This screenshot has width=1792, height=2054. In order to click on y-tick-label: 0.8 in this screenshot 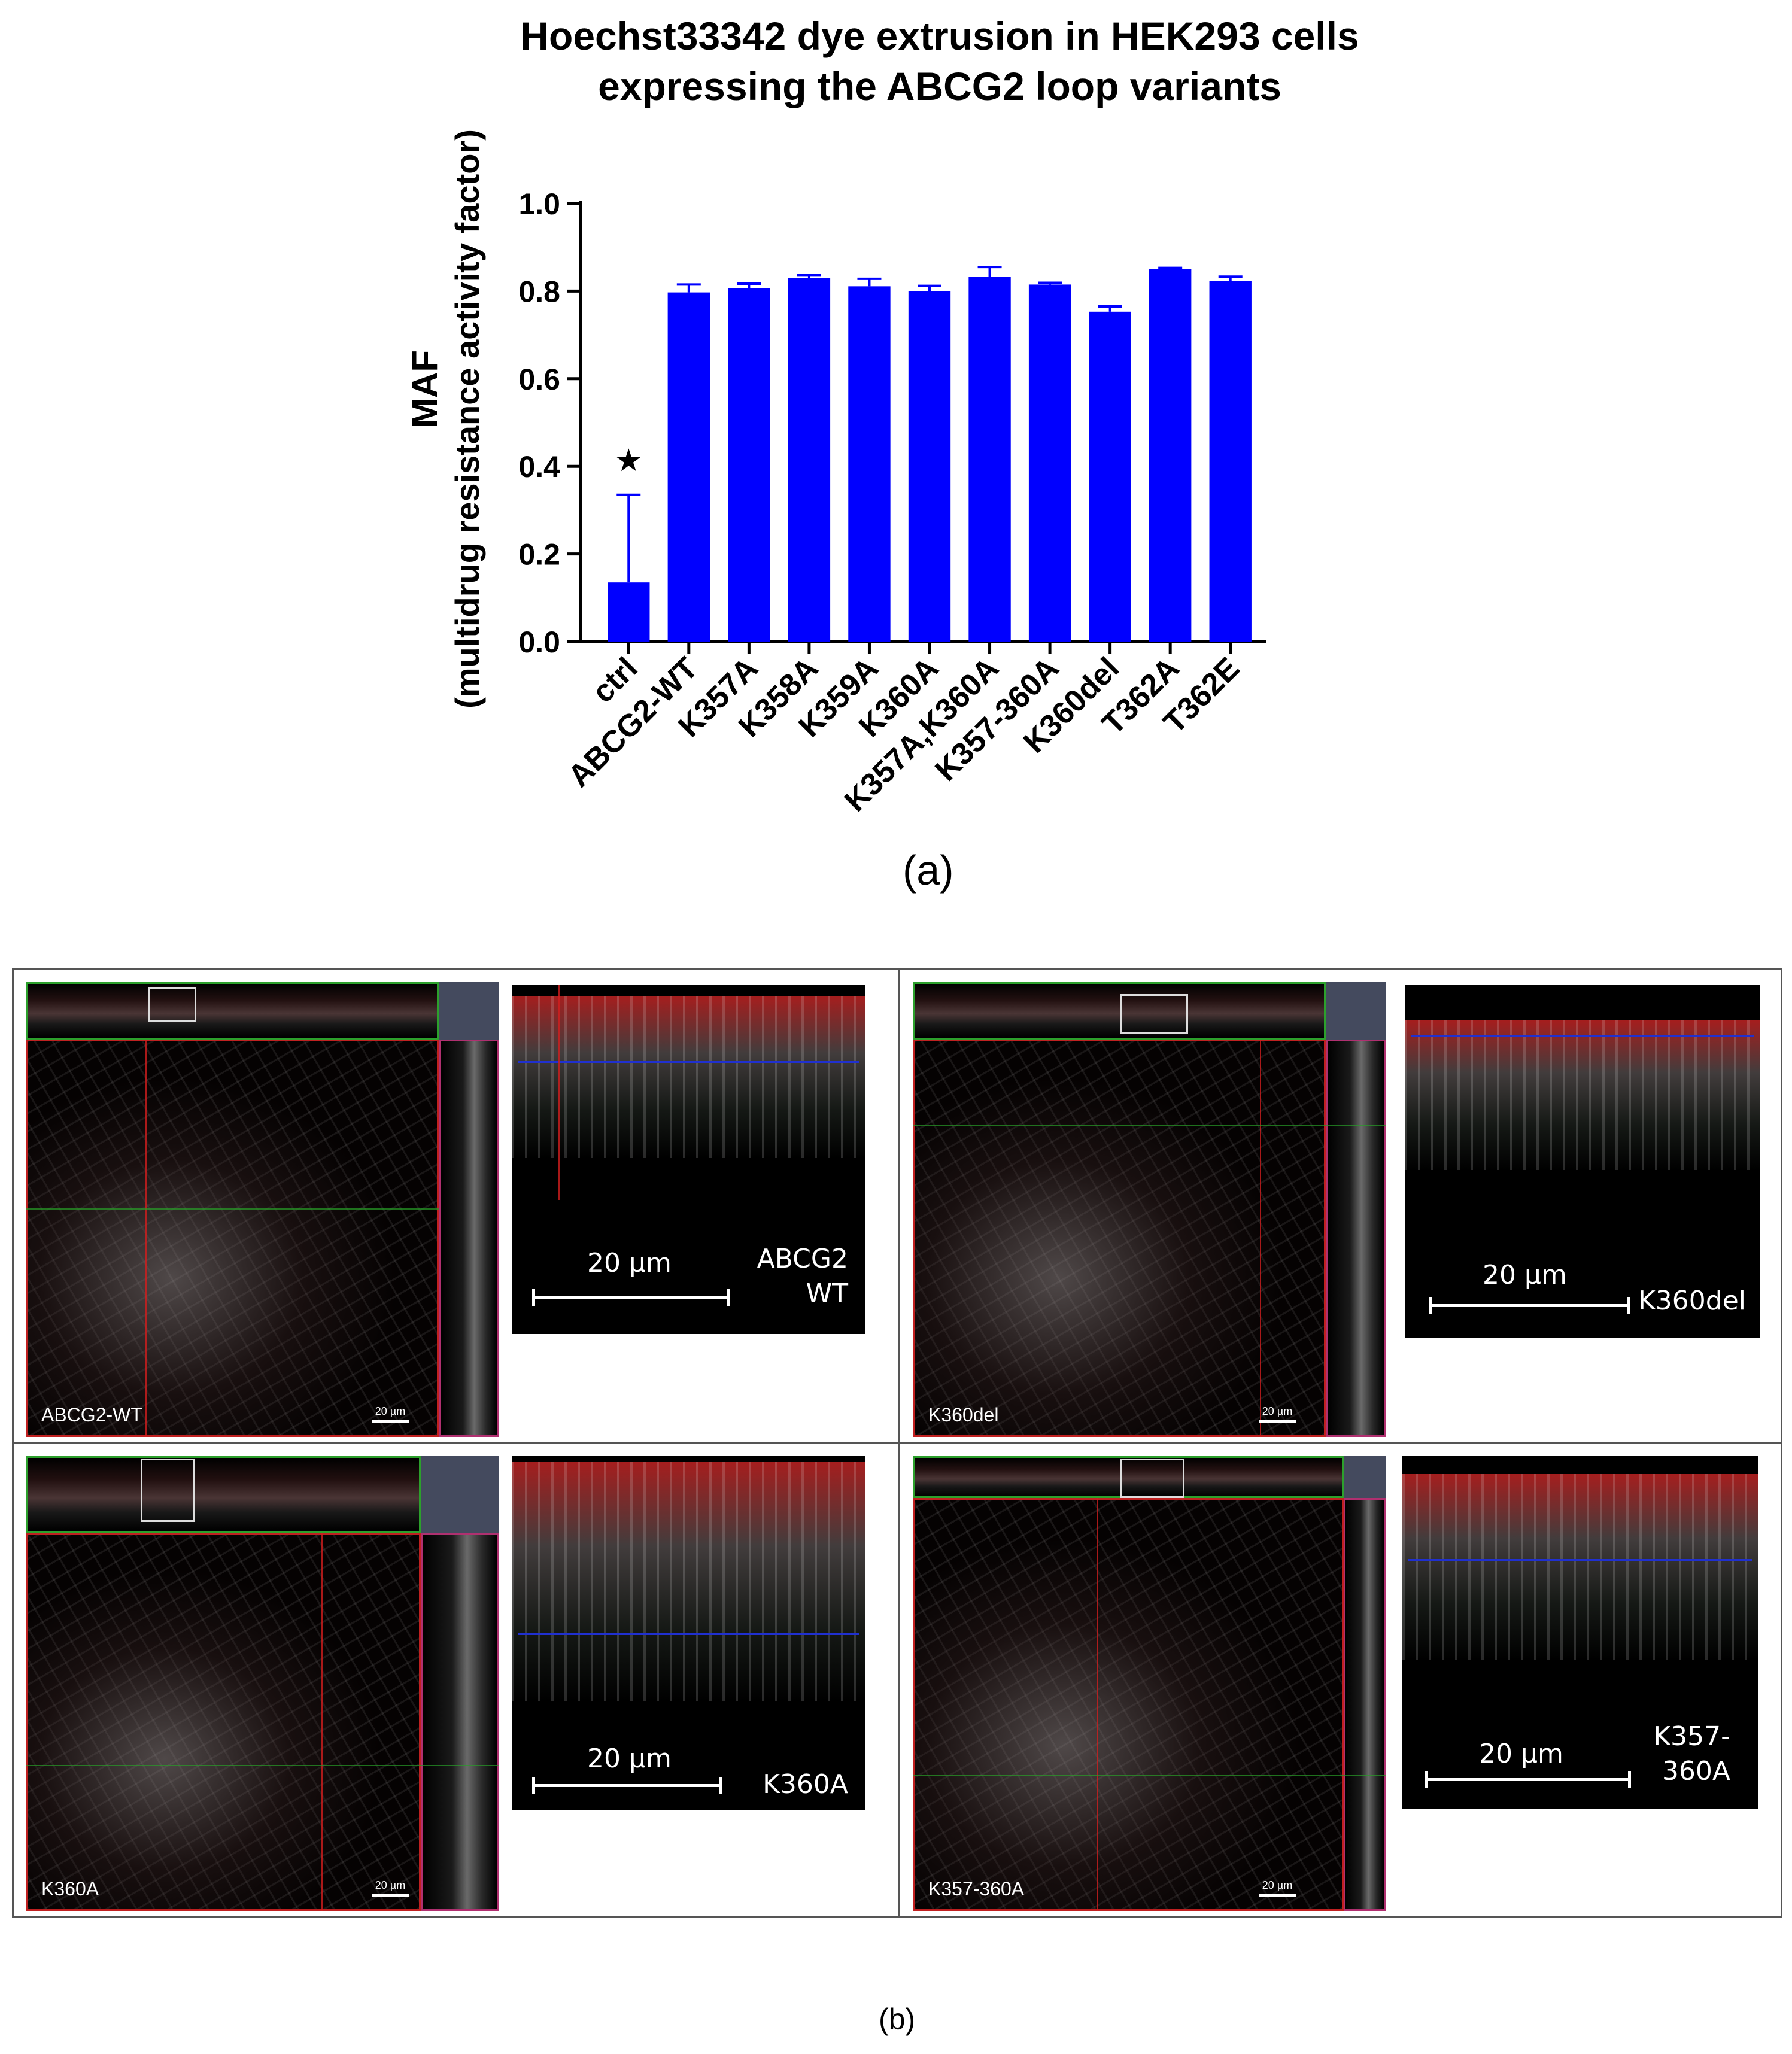, I will do `click(539, 291)`.